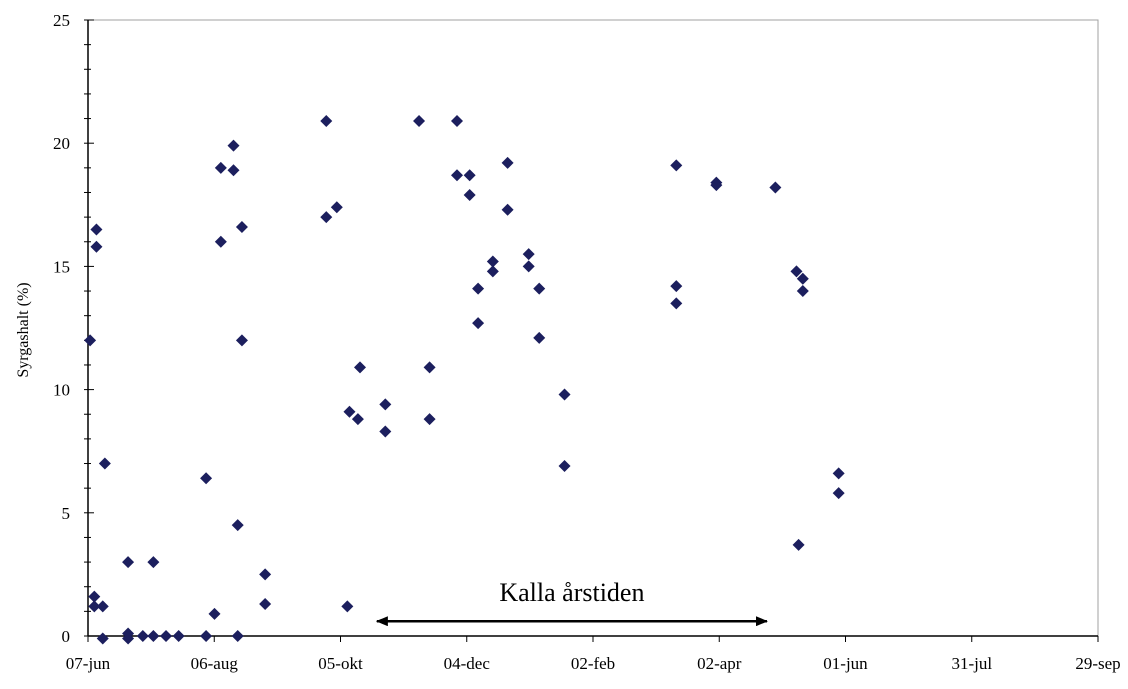 The height and width of the screenshot is (689, 1128). Describe the element at coordinates (61, 20) in the screenshot. I see `y-tick-label: 25` at that location.